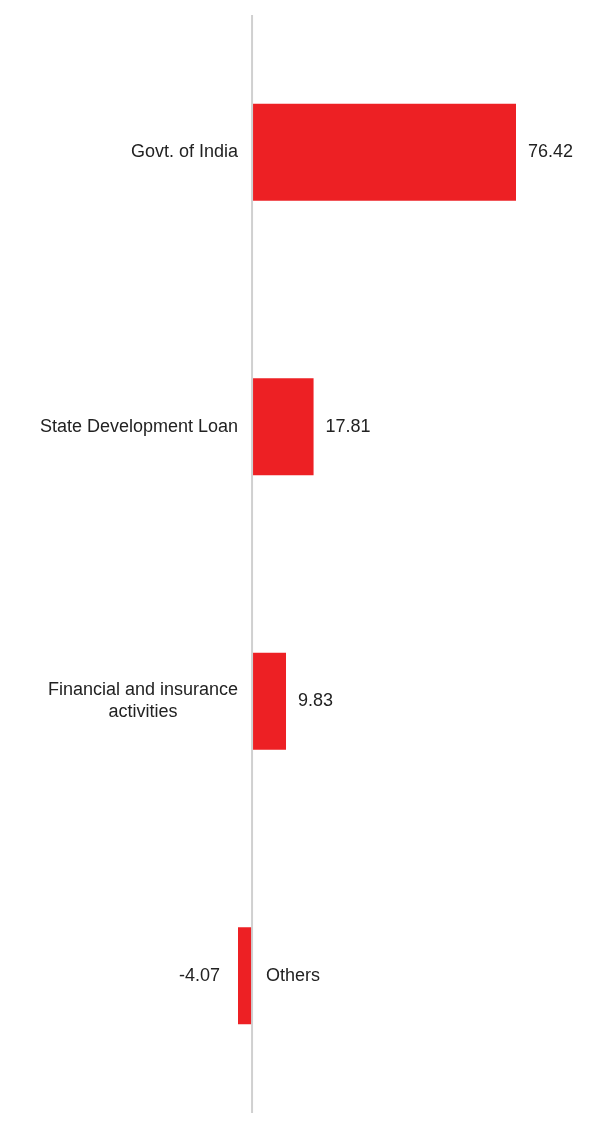 This screenshot has height=1138, width=614. I want to click on y-tick-label: Financial and insurance activities, so click(143, 700).